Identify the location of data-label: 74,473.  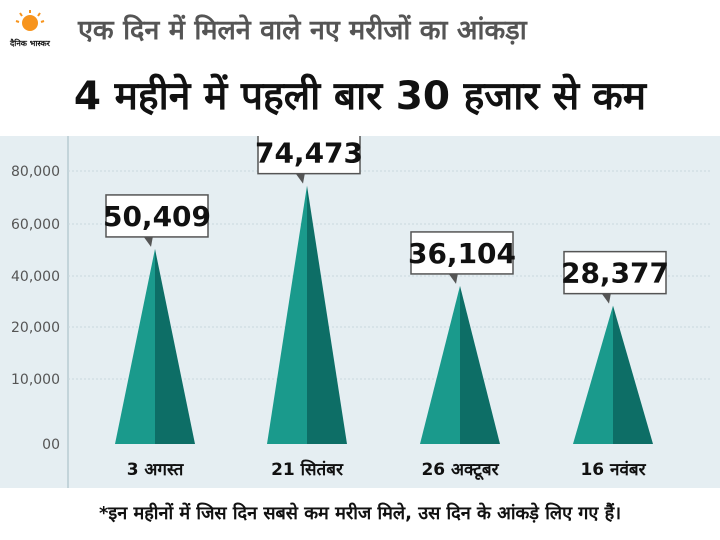
(309, 153).